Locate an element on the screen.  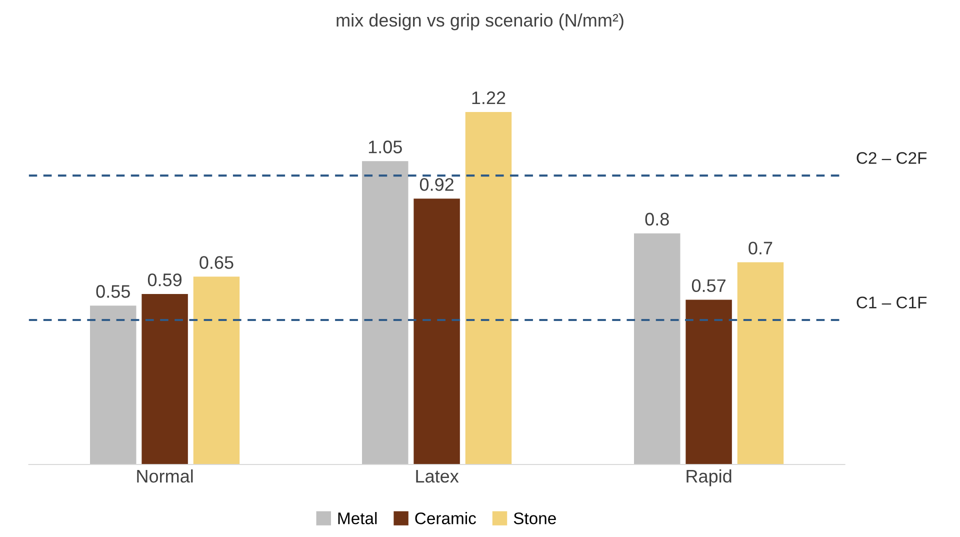
data-label: 0.8 is located at coordinates (657, 219).